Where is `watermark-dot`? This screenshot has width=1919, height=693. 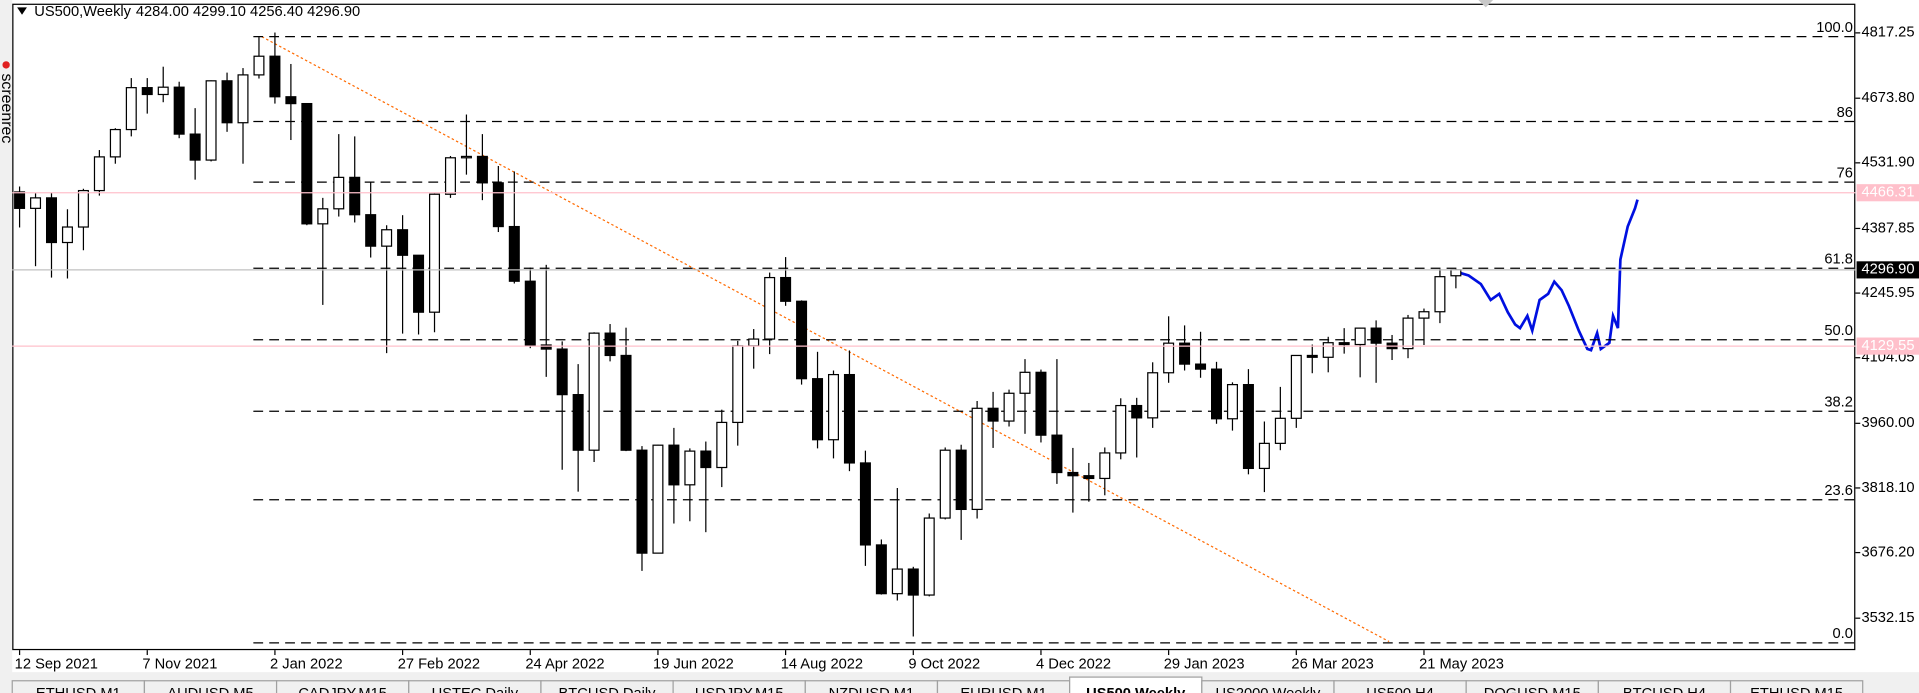 watermark-dot is located at coordinates (6, 65).